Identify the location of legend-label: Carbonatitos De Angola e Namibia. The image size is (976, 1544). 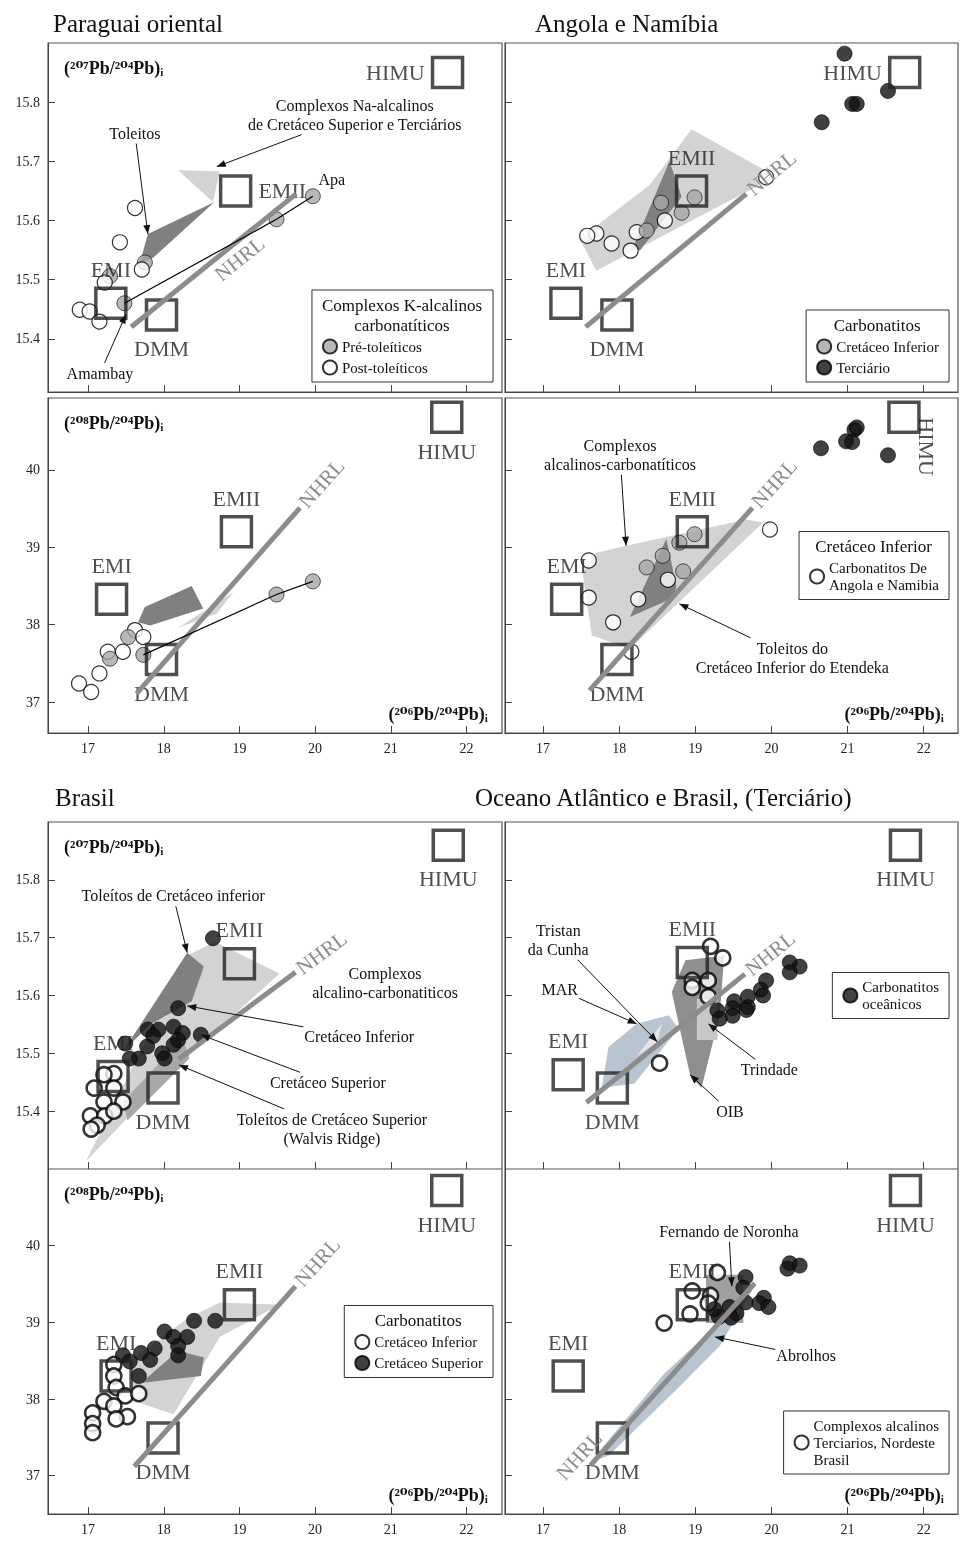
(884, 576).